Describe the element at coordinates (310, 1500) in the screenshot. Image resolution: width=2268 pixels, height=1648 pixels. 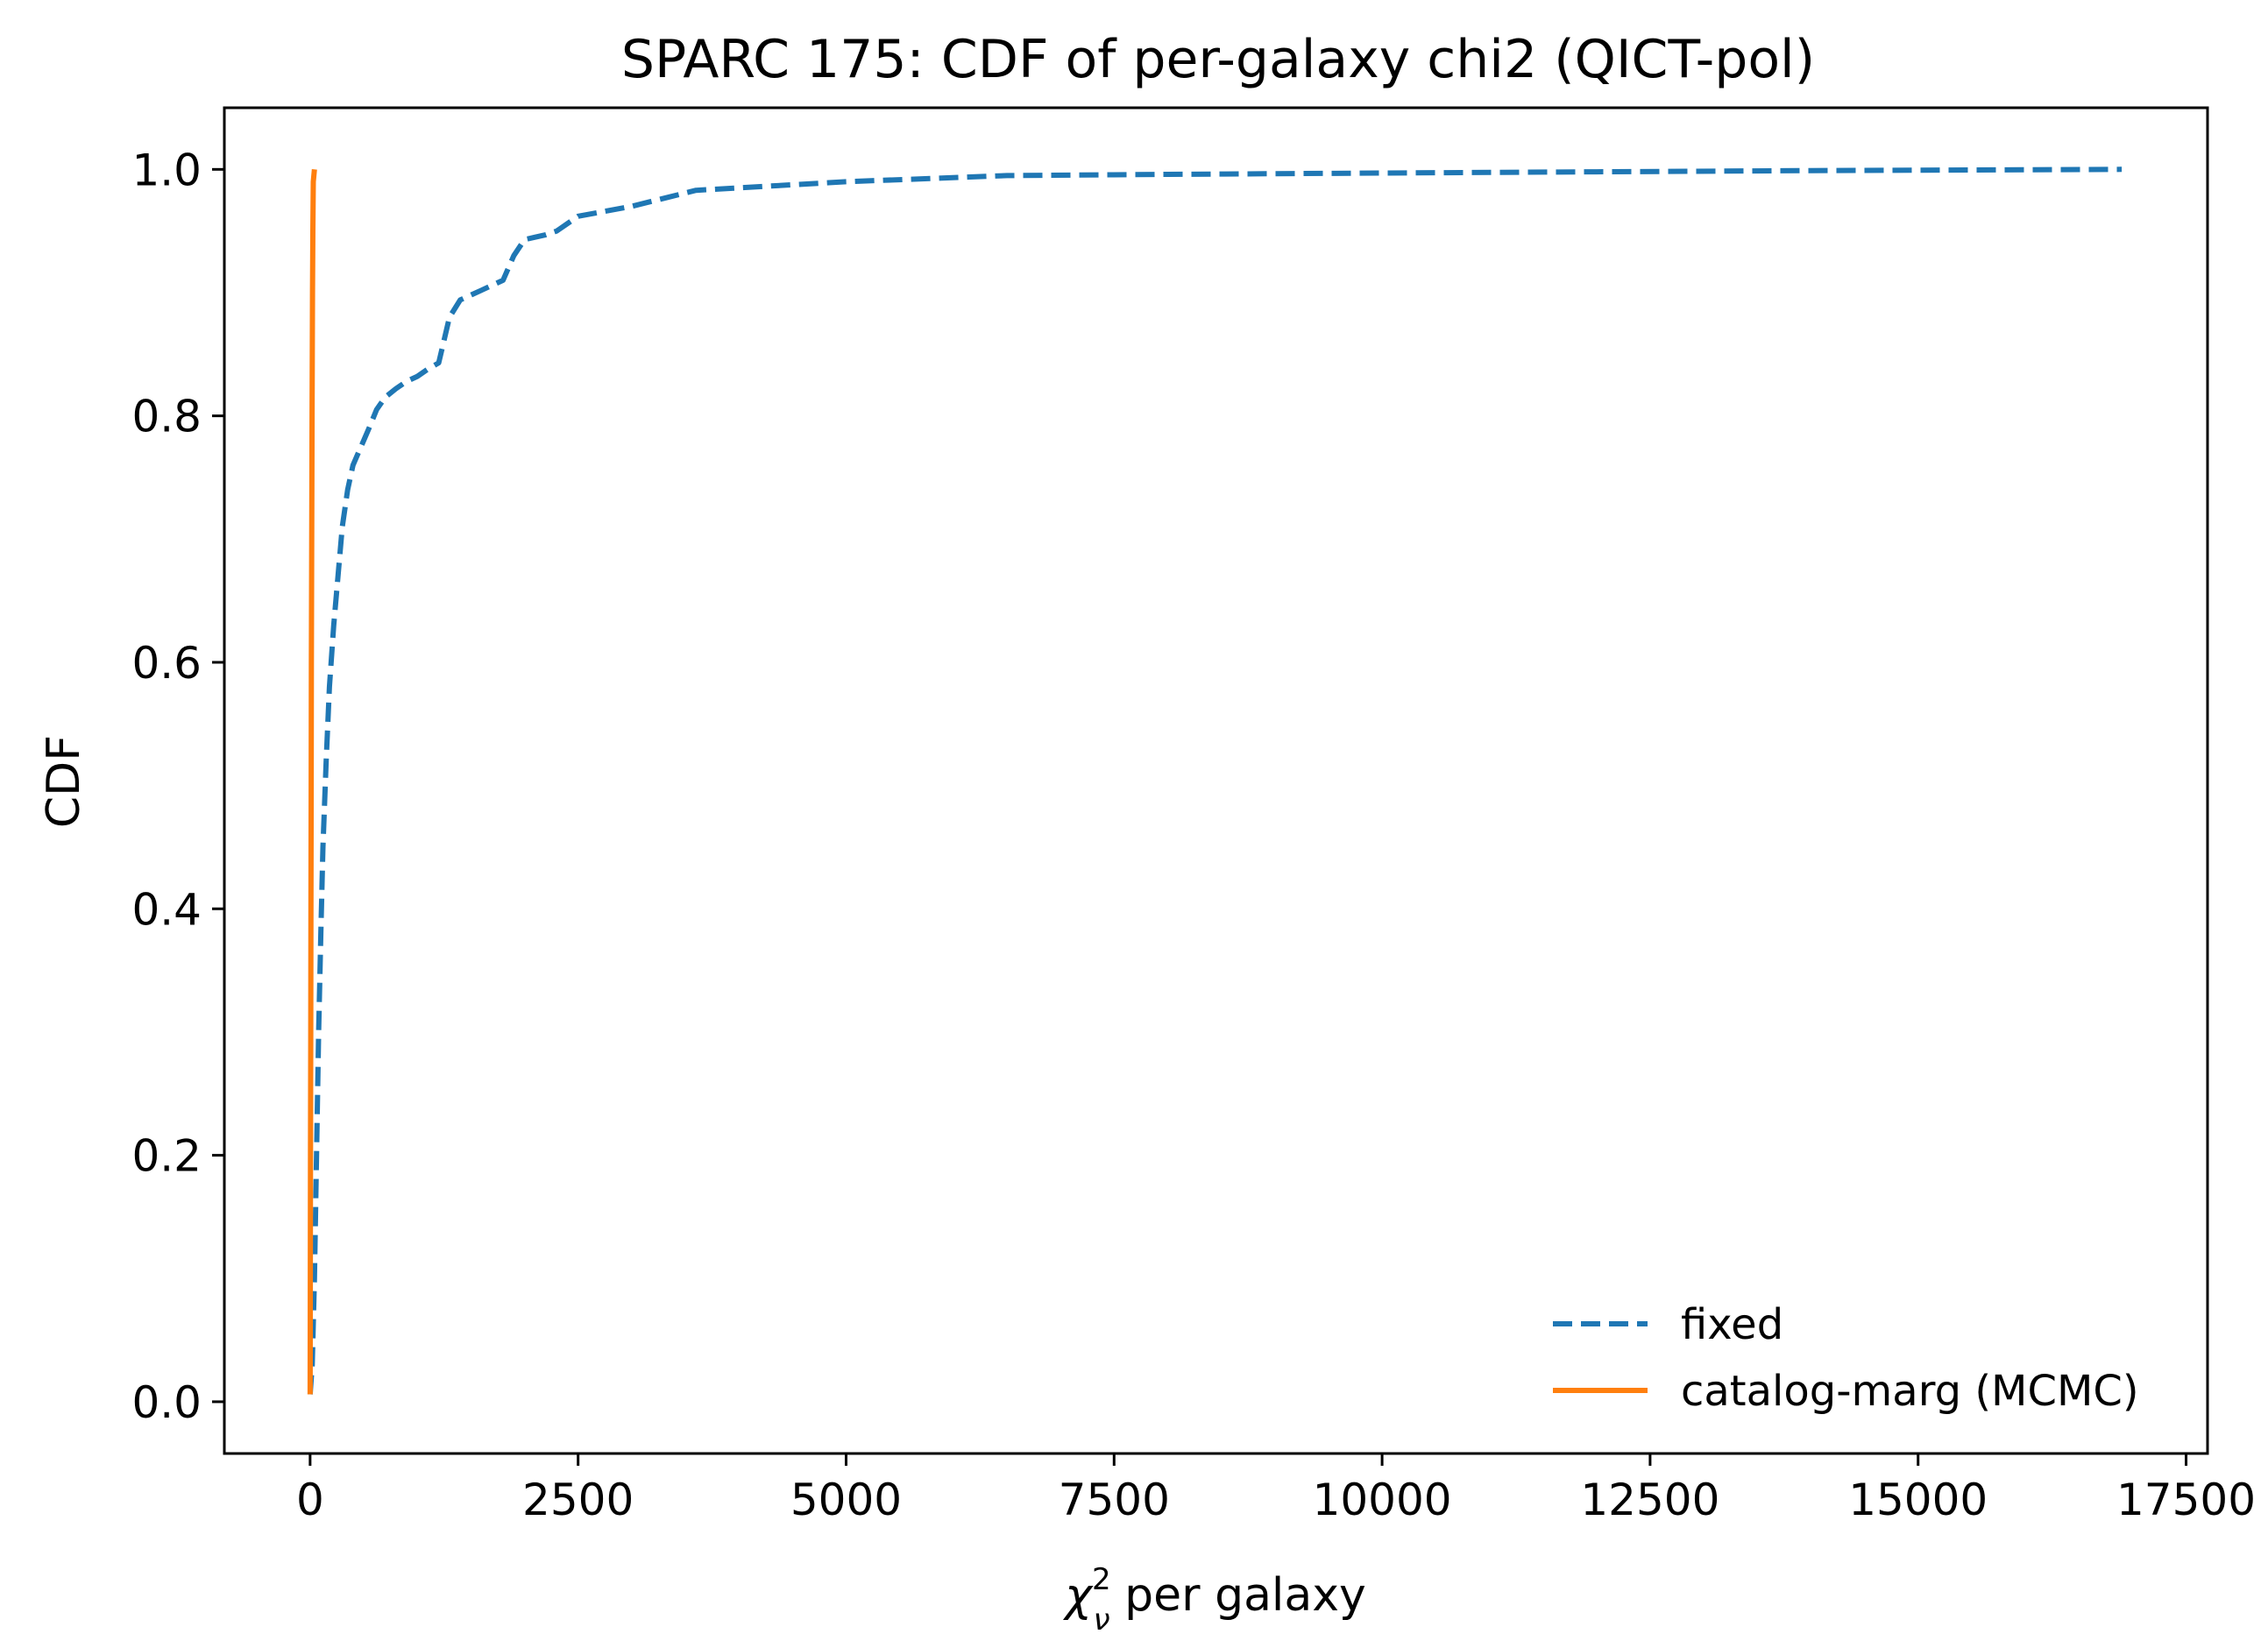
I see `x-tick-label: 0` at that location.